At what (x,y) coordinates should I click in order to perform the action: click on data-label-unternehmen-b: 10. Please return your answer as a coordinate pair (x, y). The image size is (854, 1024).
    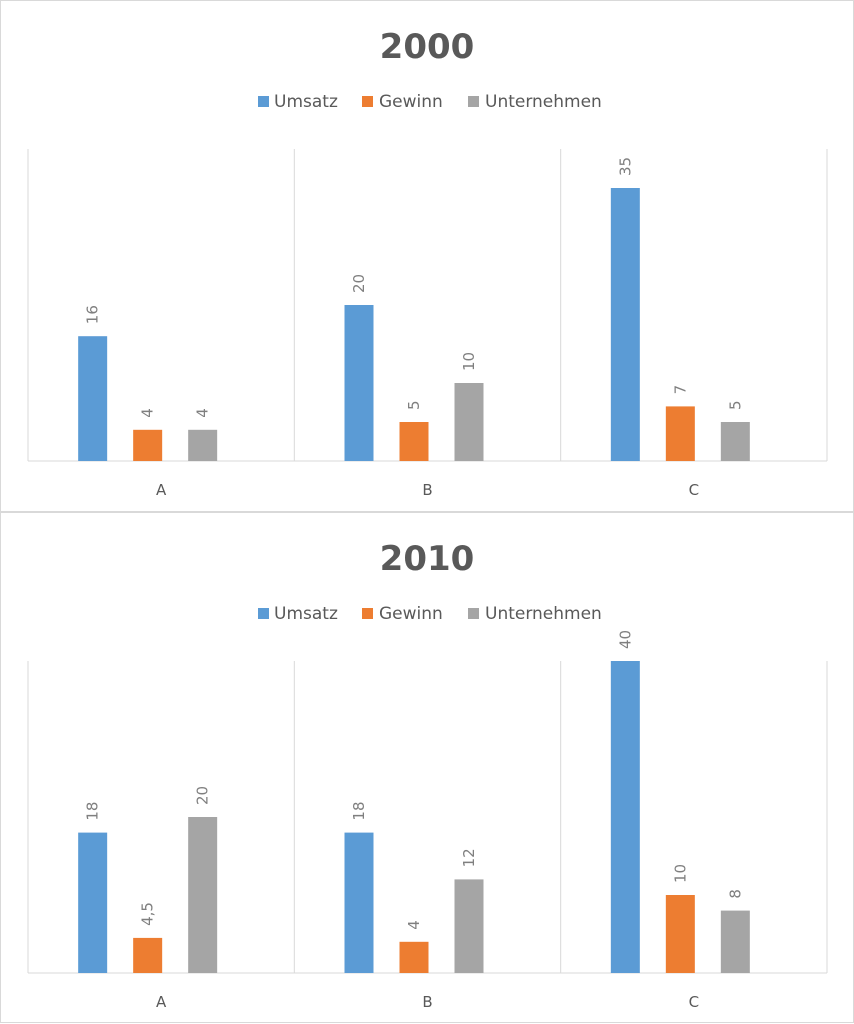
    Looking at the image, I should click on (469, 361).